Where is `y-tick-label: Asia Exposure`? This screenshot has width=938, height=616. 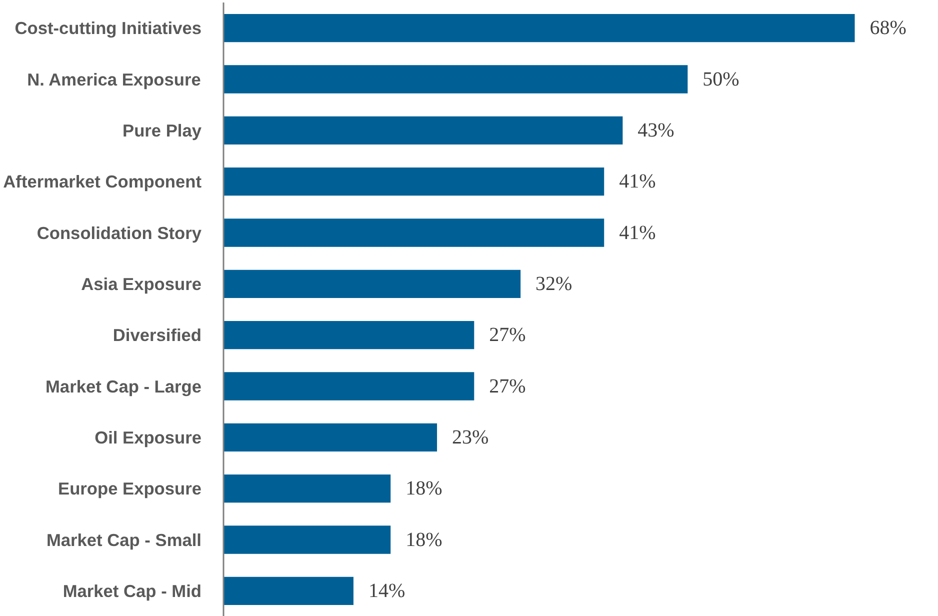 y-tick-label: Asia Exposure is located at coordinates (141, 284).